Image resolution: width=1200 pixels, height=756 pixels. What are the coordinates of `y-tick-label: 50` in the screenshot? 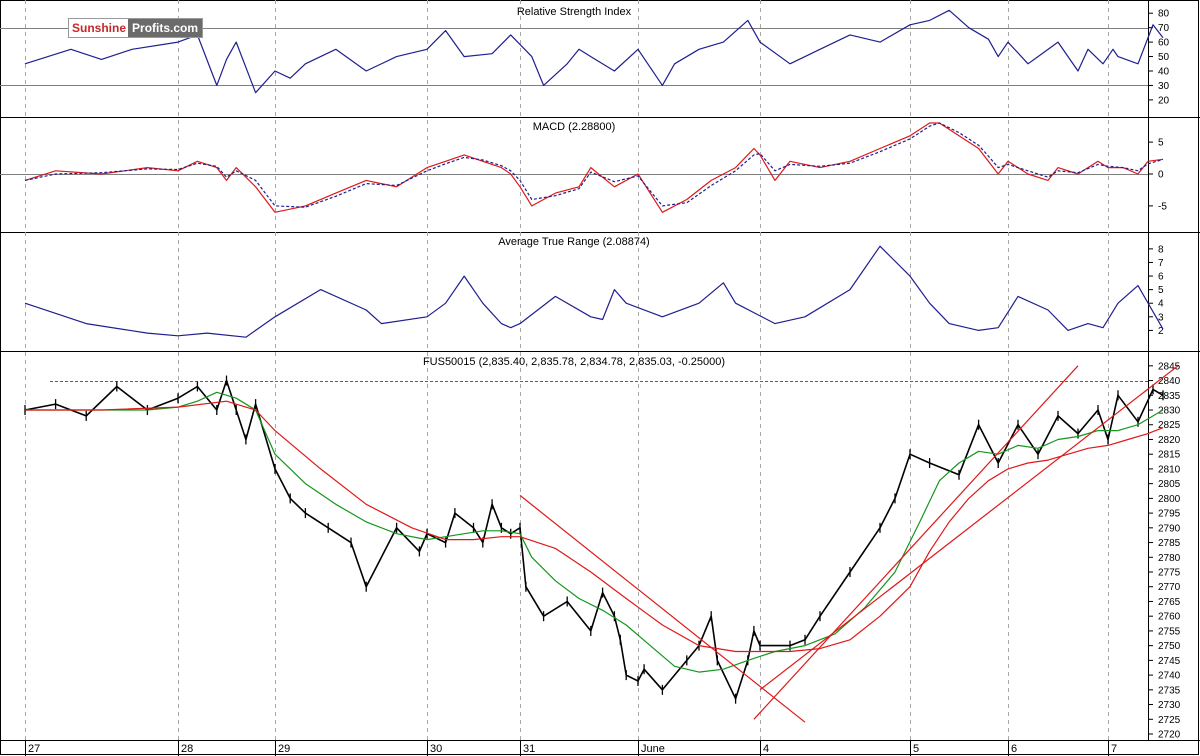 It's located at (1164, 57).